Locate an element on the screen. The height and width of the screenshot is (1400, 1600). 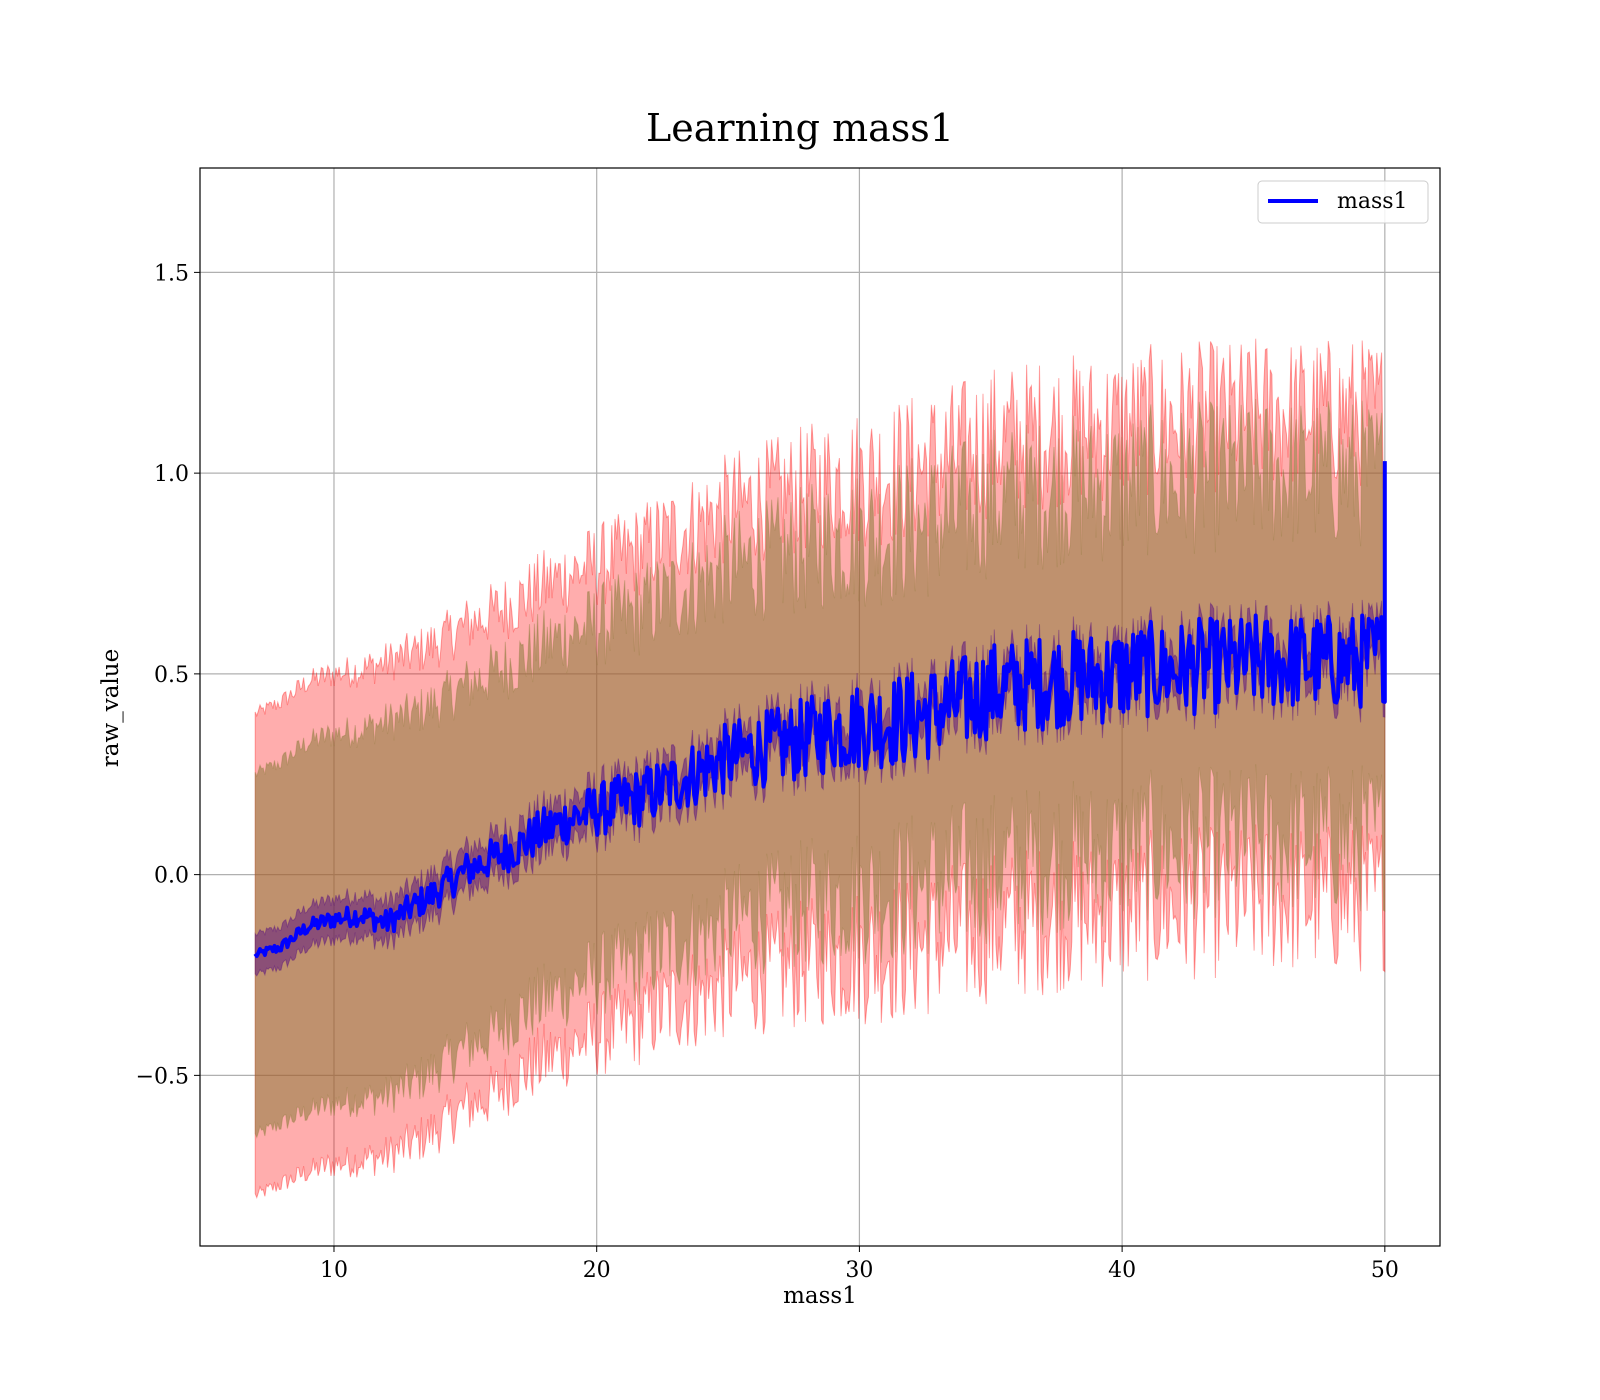
legend-box is located at coordinates (1343, 202).